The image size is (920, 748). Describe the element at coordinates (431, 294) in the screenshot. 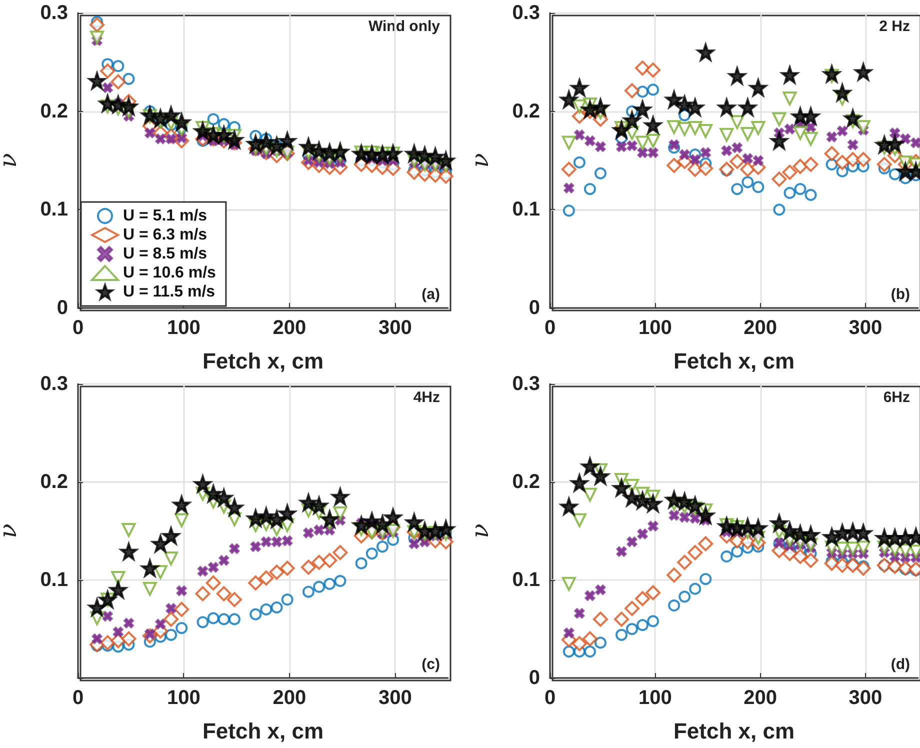

I see `annotation: (a)` at that location.